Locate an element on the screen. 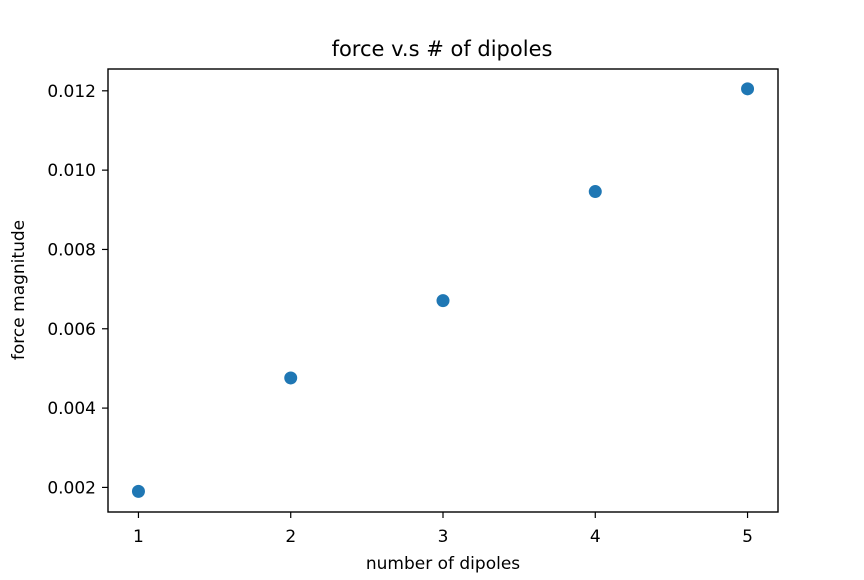 This screenshot has width=864, height=580. x-axis-ticks: 1 2 3 4 5 is located at coordinates (443, 529).